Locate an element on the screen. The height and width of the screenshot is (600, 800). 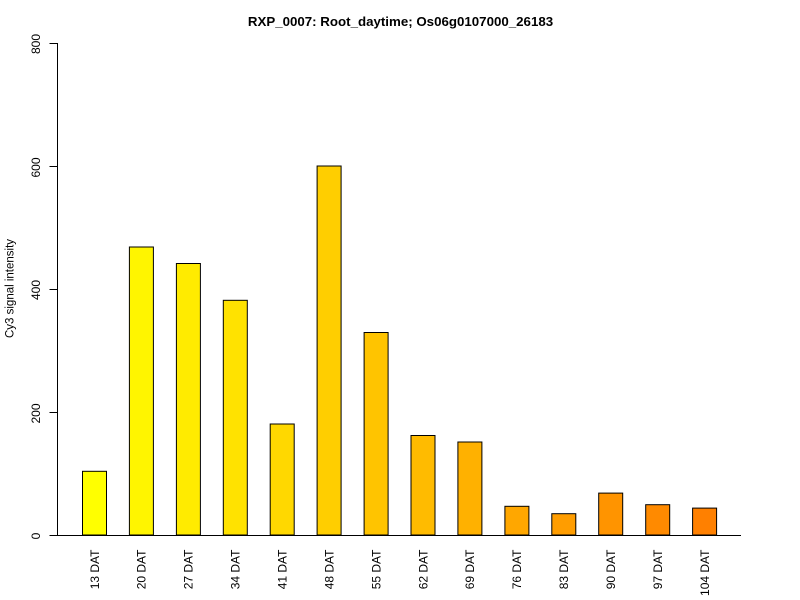
svg-text: 69 DAT is located at coordinates (470, 569).